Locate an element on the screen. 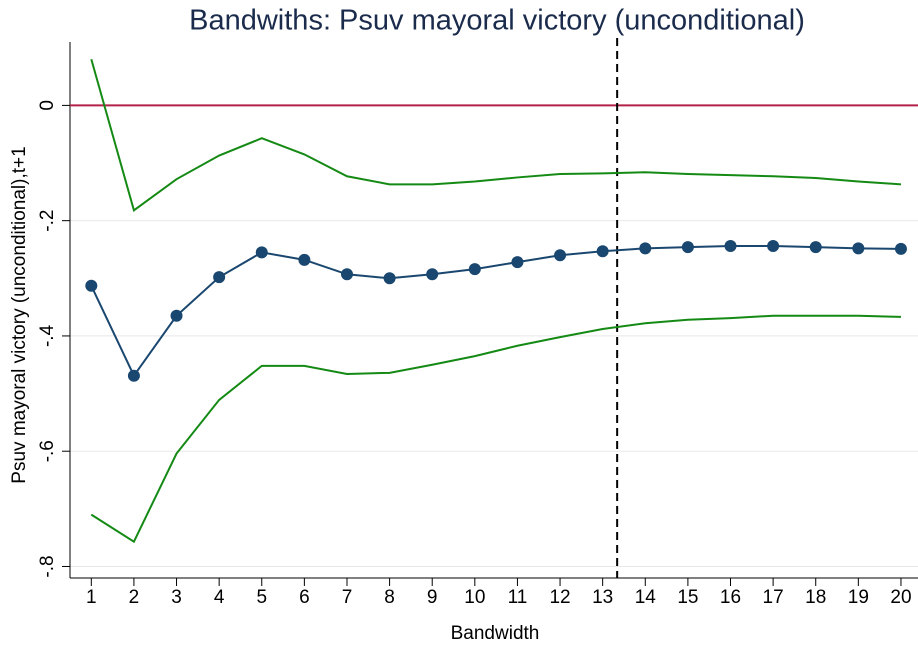 Image resolution: width=918 pixels, height=650 pixels. x-tick-label: 13 is located at coordinates (602, 597).